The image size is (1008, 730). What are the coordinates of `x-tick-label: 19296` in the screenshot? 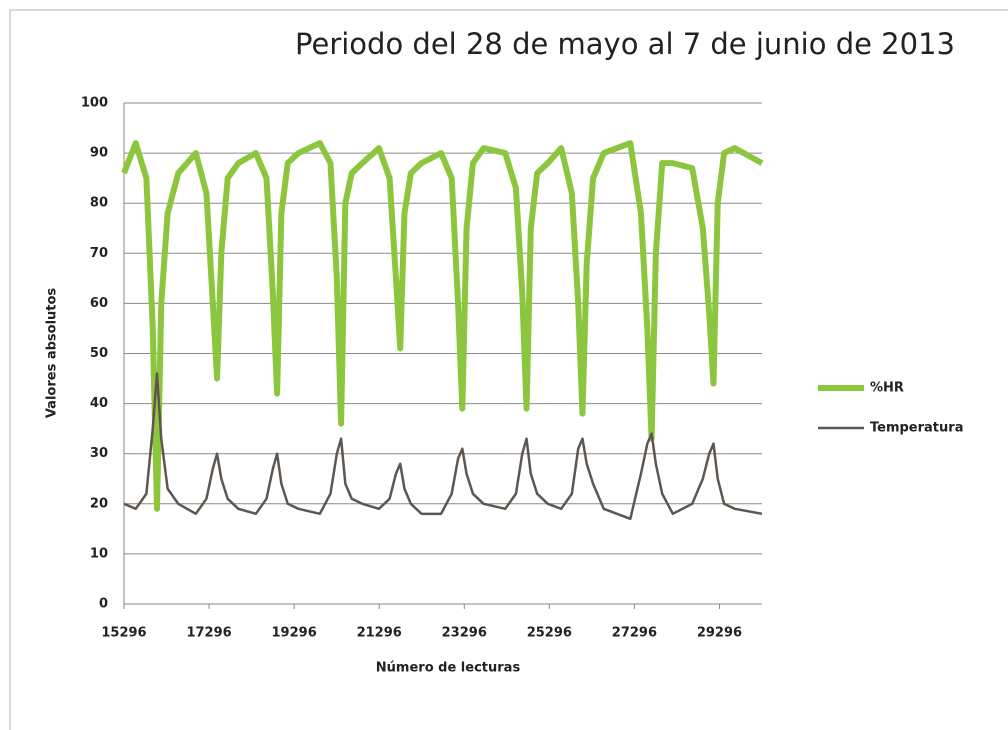 It's located at (294, 633).